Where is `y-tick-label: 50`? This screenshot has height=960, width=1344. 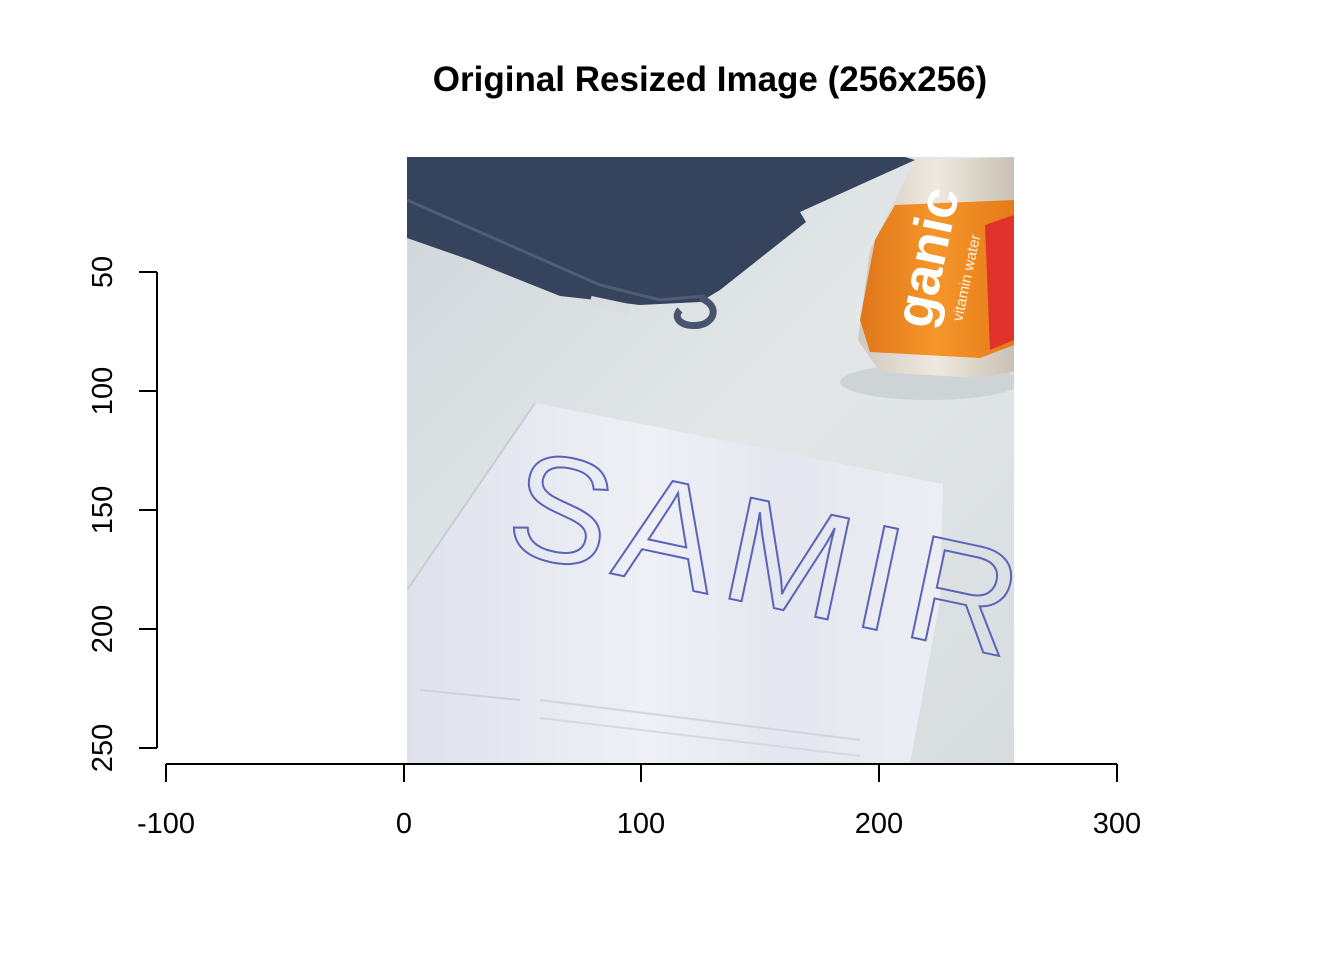 y-tick-label: 50 is located at coordinates (103, 272).